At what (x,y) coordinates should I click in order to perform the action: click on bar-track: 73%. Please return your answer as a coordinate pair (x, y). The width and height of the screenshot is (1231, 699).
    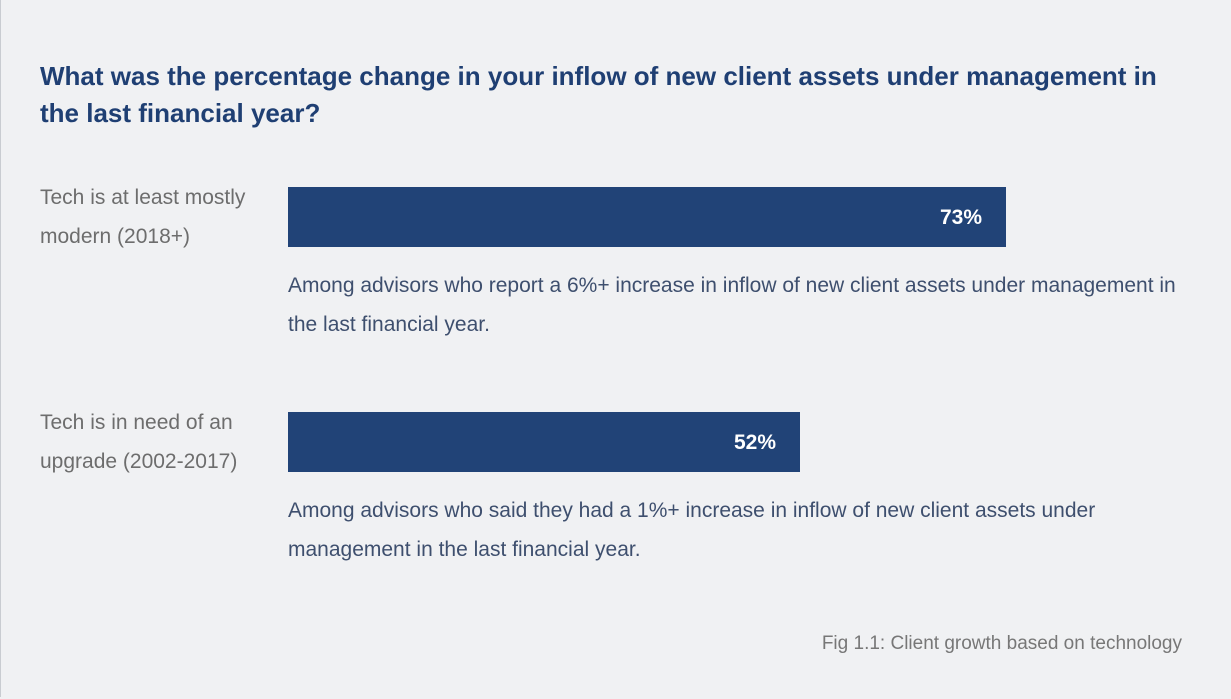
    Looking at the image, I should click on (759, 217).